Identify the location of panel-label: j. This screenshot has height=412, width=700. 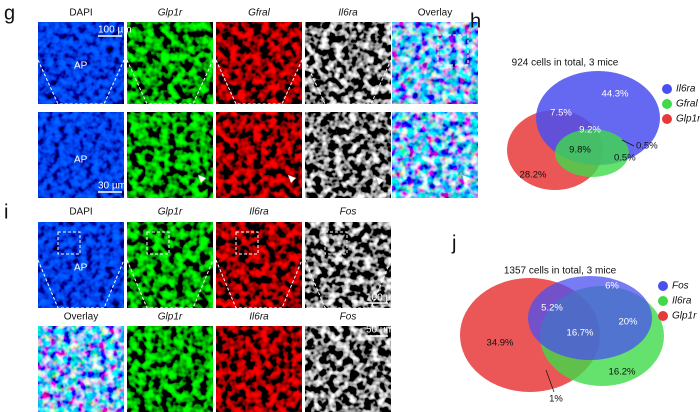
(453, 243).